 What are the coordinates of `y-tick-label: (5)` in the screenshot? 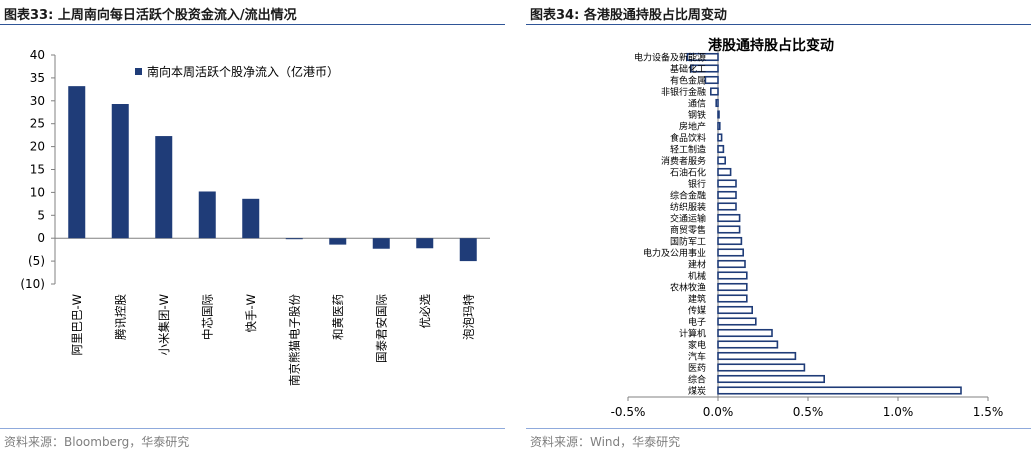 It's located at (36, 261).